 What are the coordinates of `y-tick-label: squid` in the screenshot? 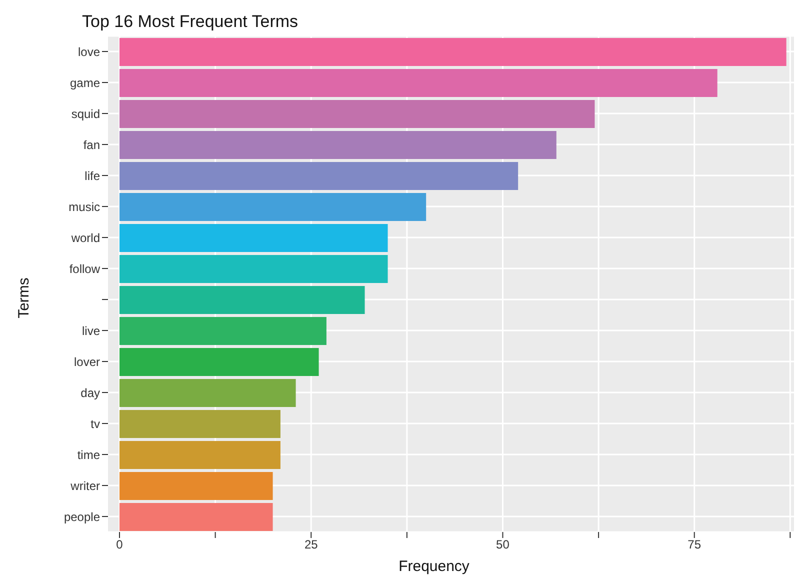 It's located at (85, 113).